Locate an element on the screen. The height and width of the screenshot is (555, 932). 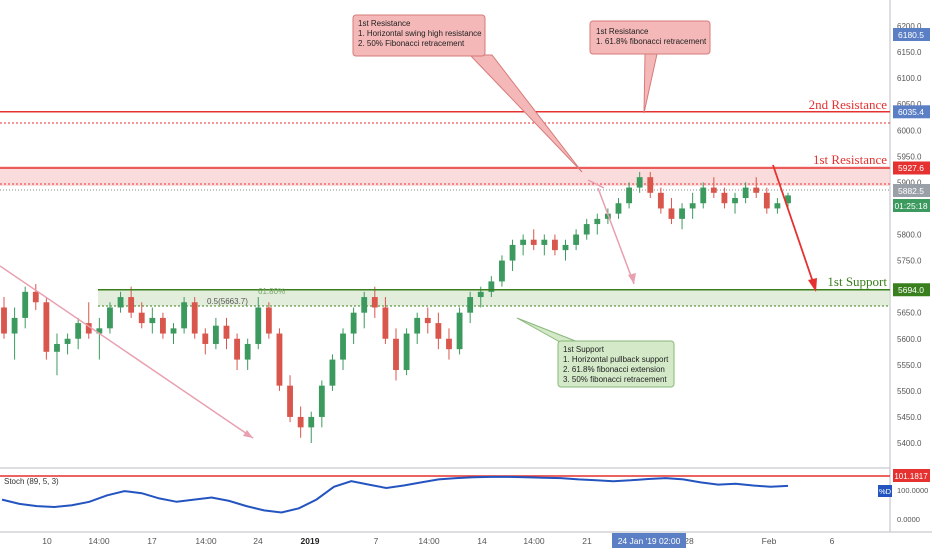
level-name: 2nd Resistance is located at coordinates (848, 104).